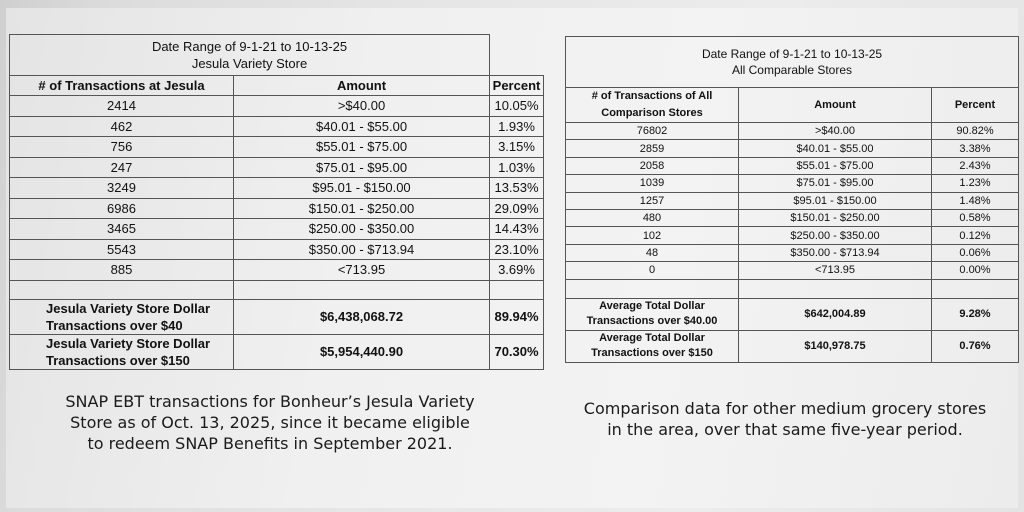  Describe the element at coordinates (975, 218) in the screenshot. I see `percent-value: 0.58%` at that location.